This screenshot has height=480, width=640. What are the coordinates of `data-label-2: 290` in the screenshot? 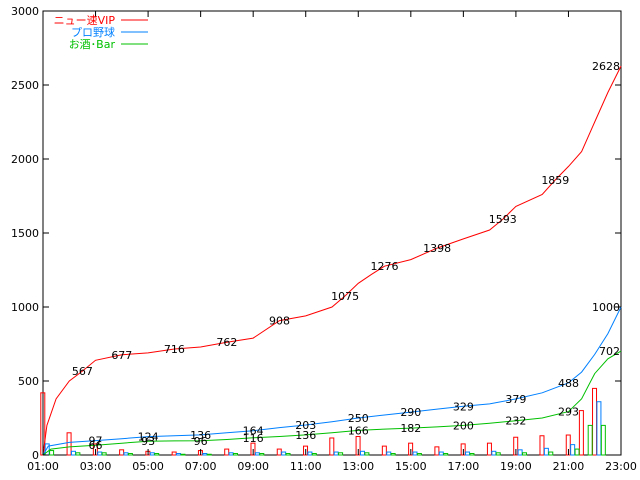 It's located at (410, 412).